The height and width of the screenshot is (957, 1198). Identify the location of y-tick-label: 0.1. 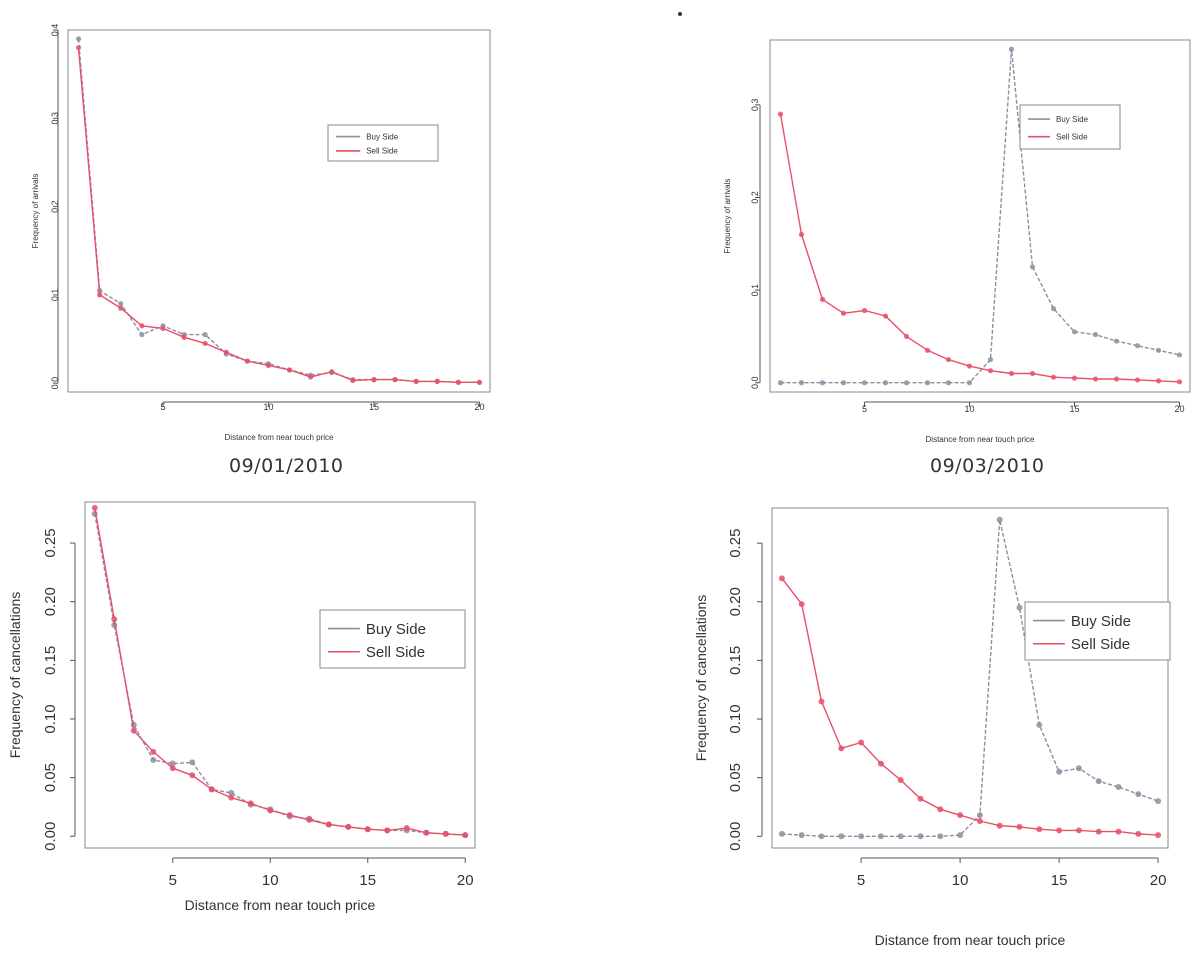
(755, 290).